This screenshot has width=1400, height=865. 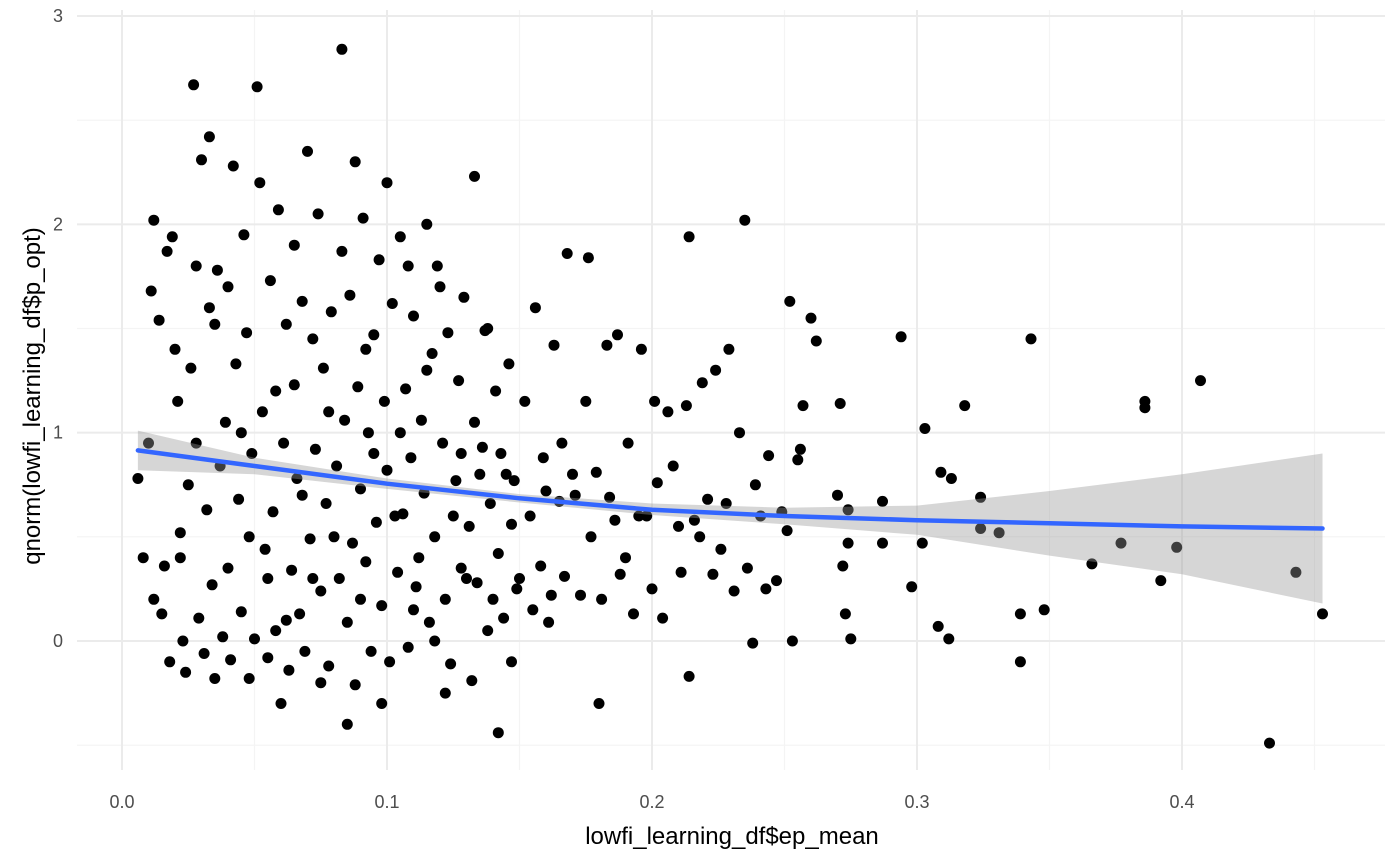 What do you see at coordinates (58, 641) in the screenshot?
I see `y-tick-label: 0` at bounding box center [58, 641].